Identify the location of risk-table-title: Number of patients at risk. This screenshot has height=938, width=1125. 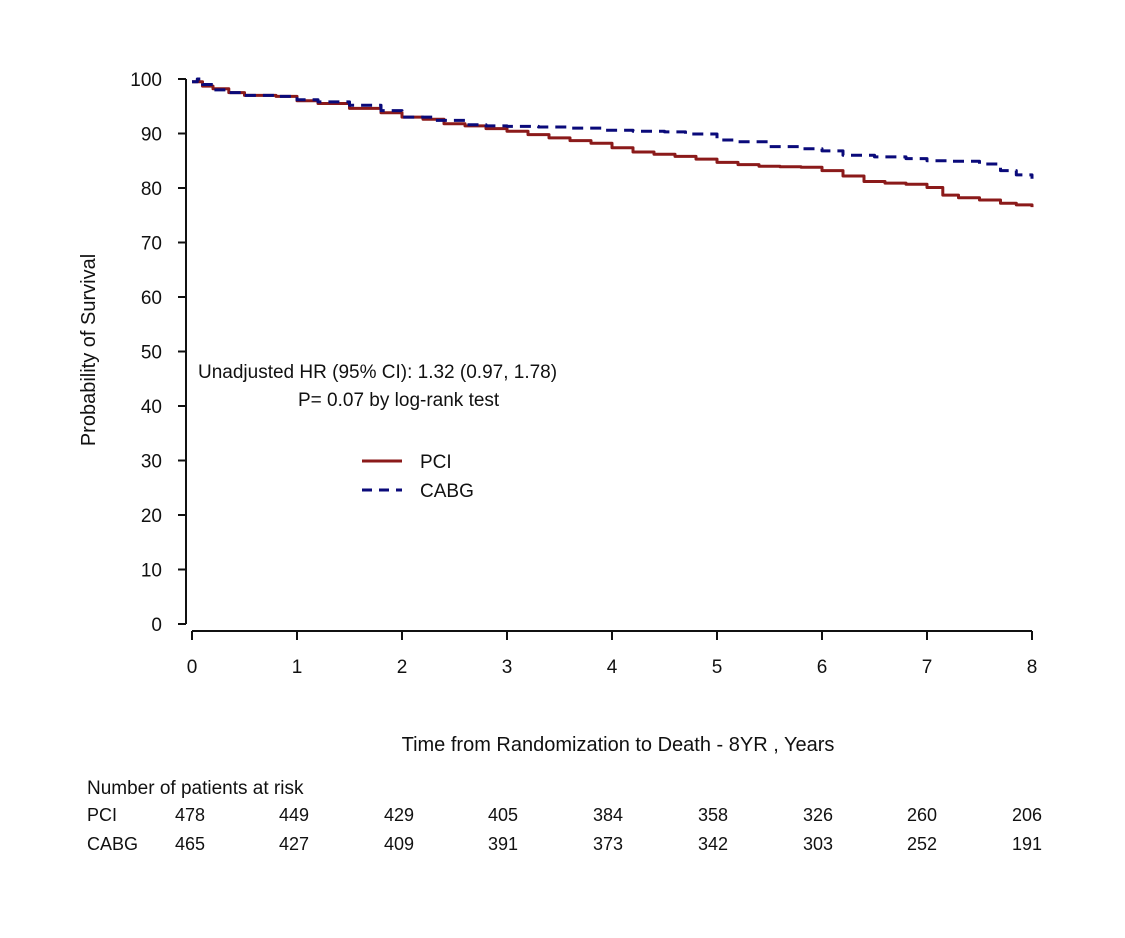
(195, 788).